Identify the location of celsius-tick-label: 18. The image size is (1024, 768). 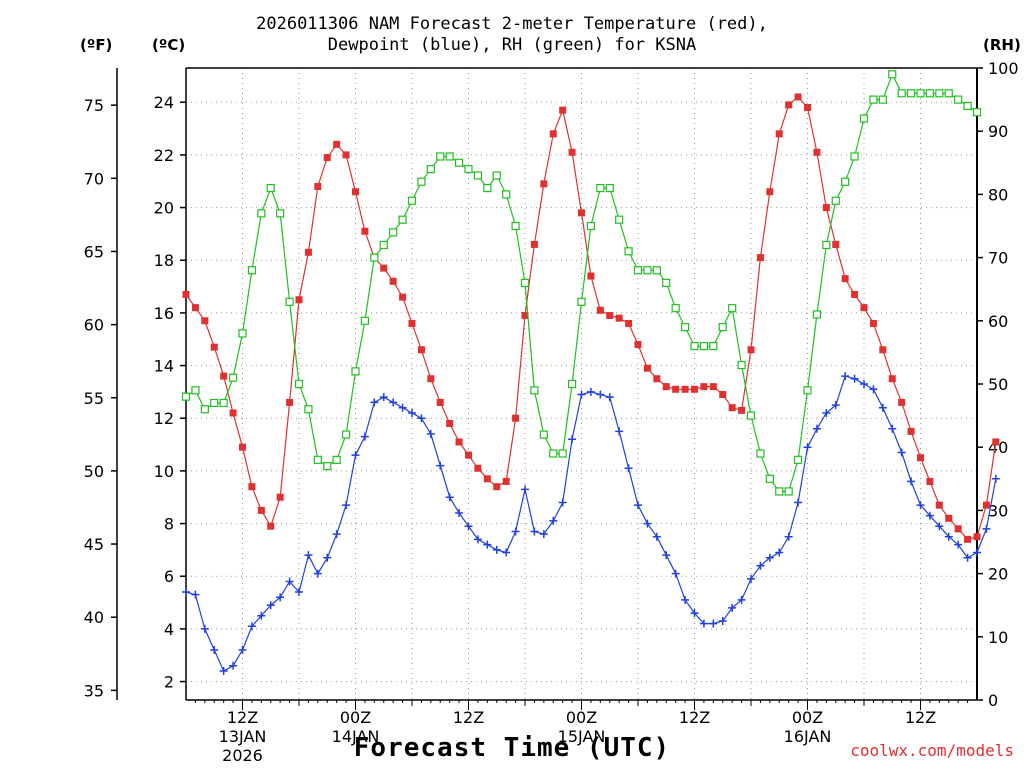
(164, 260).